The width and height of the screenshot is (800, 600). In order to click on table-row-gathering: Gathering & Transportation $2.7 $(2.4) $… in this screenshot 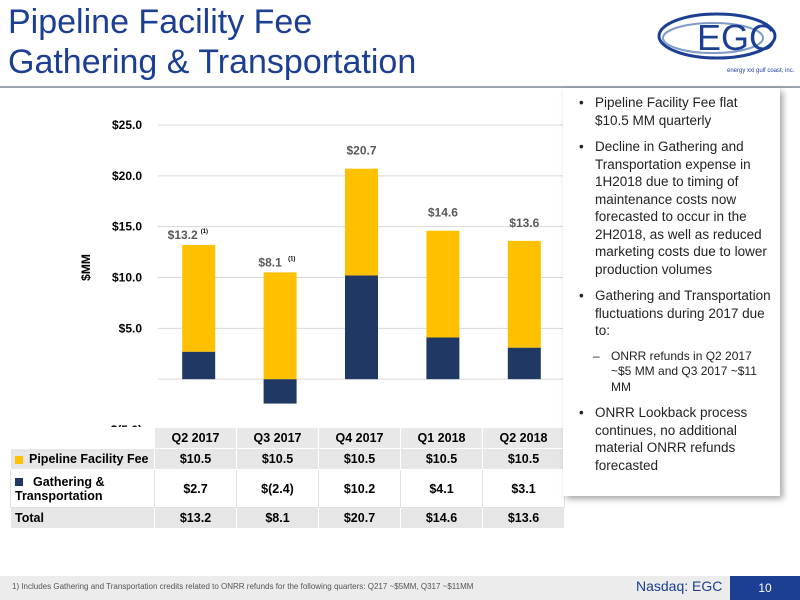, I will do `click(287, 488)`.